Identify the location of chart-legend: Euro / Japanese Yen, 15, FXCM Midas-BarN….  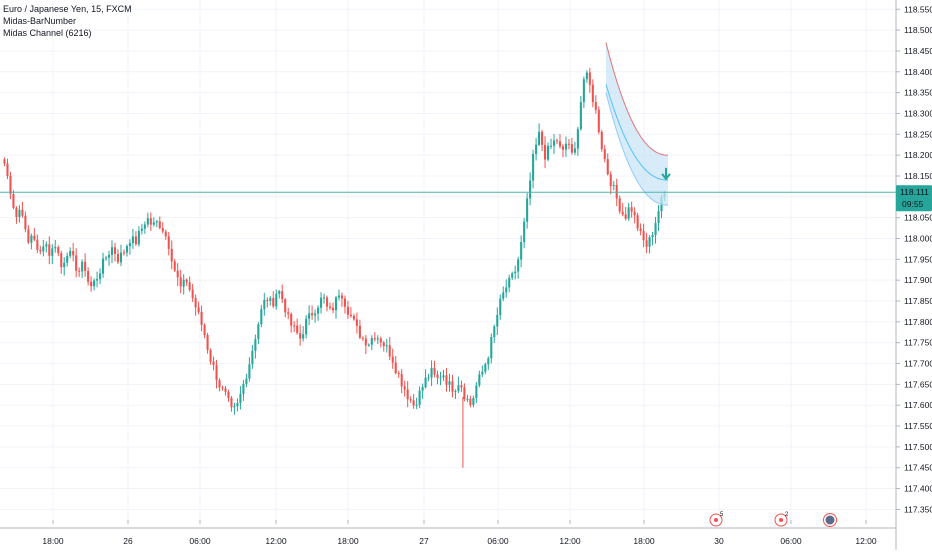
(67, 21).